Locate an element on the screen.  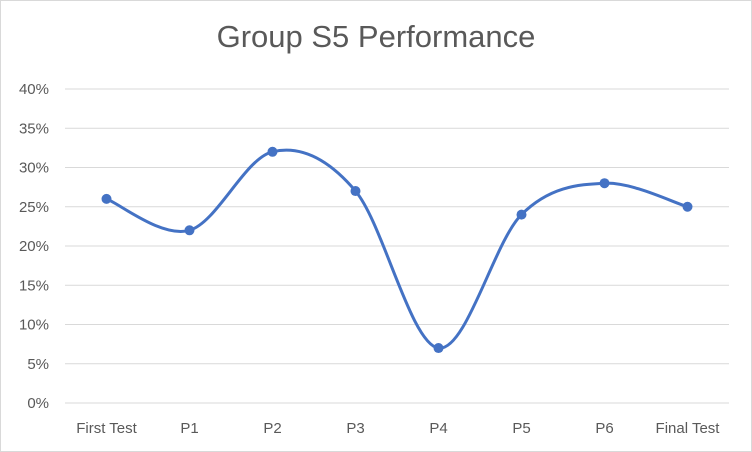
x-tick-label: P4 is located at coordinates (438, 428).